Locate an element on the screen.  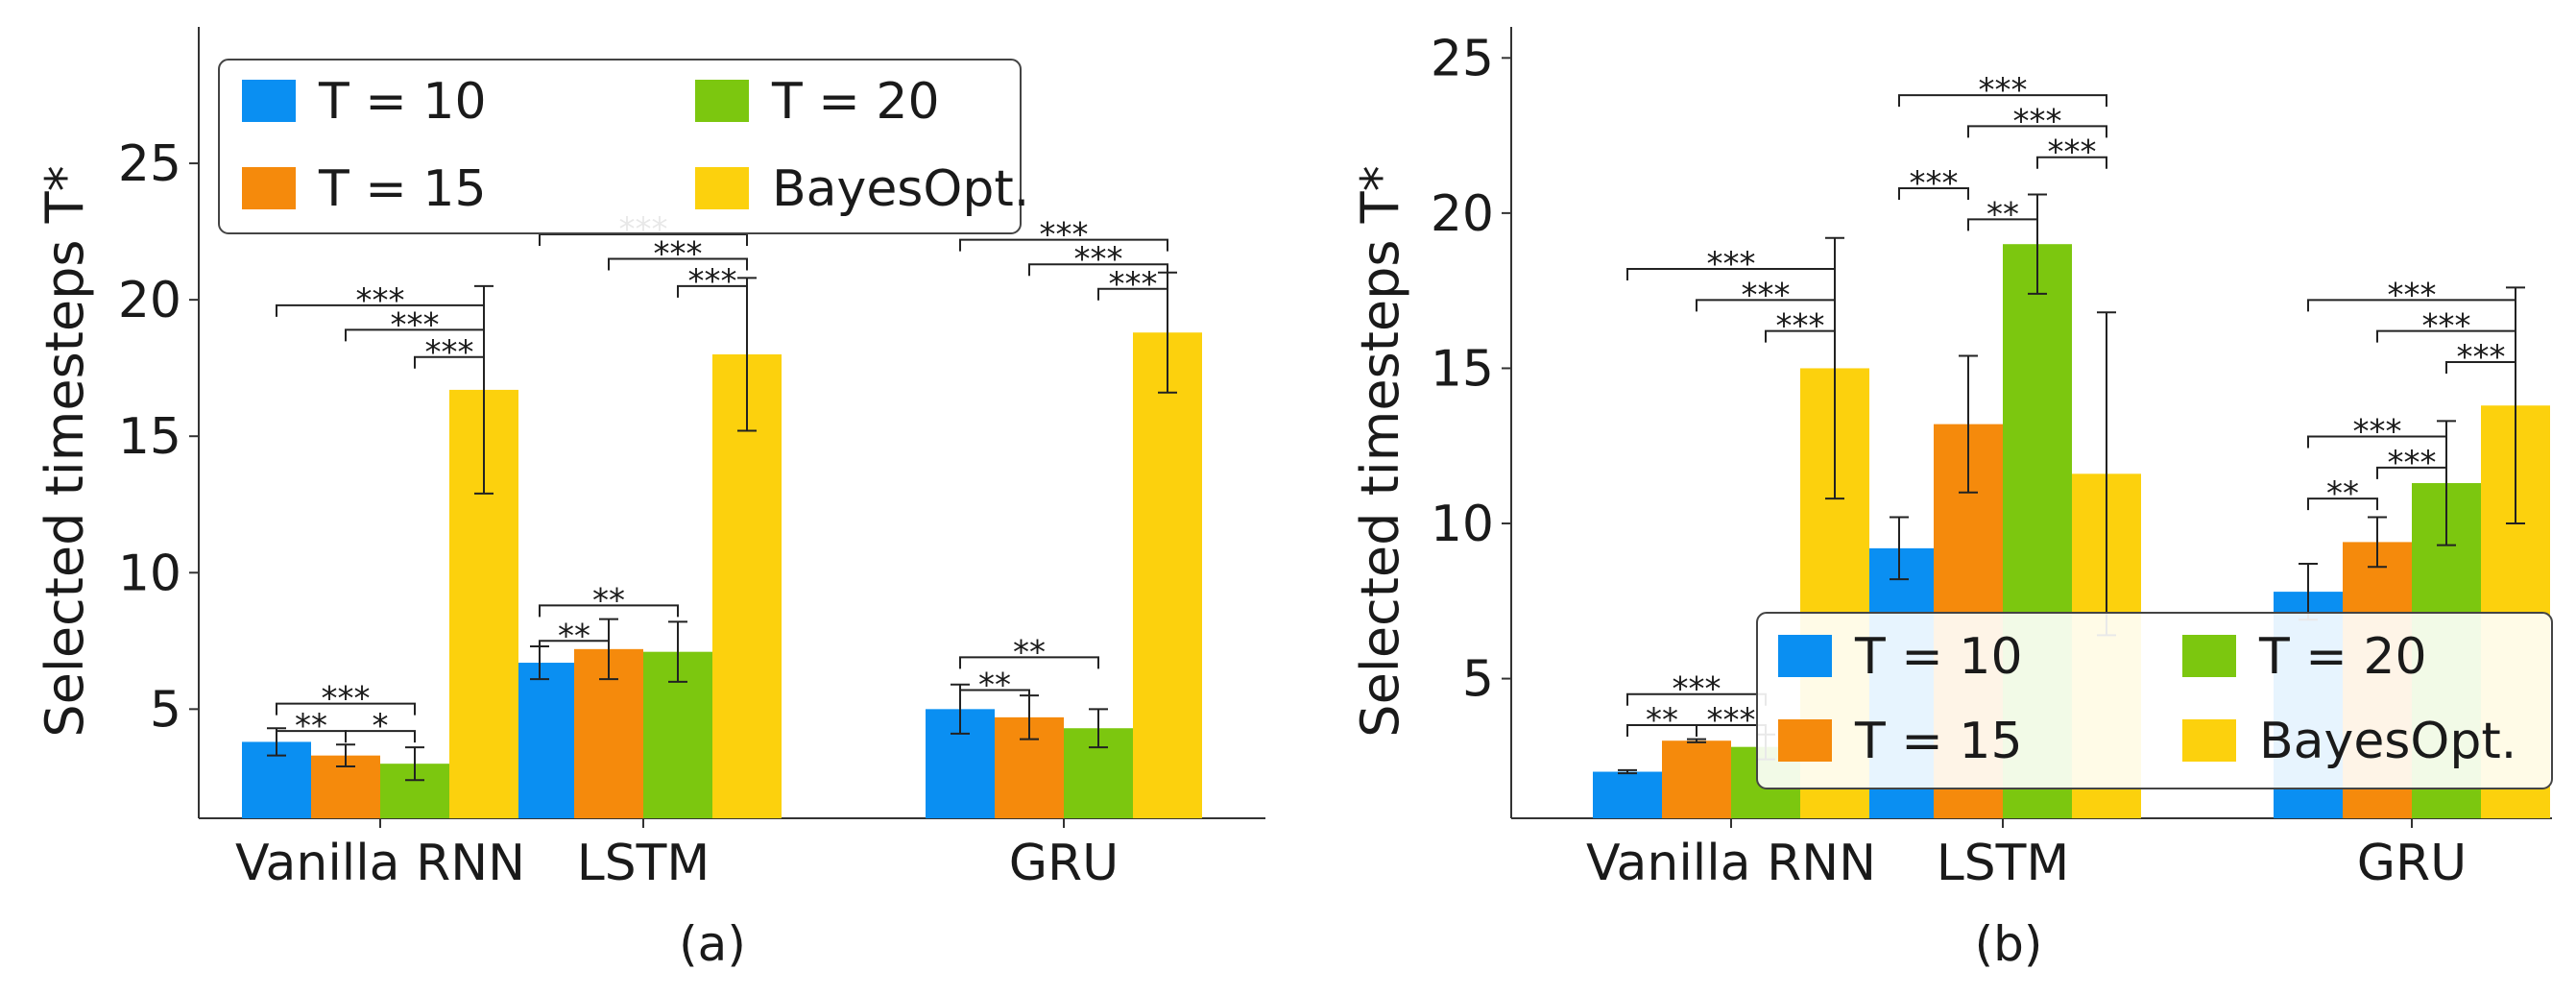
panel-label: (b) is located at coordinates (2009, 944).